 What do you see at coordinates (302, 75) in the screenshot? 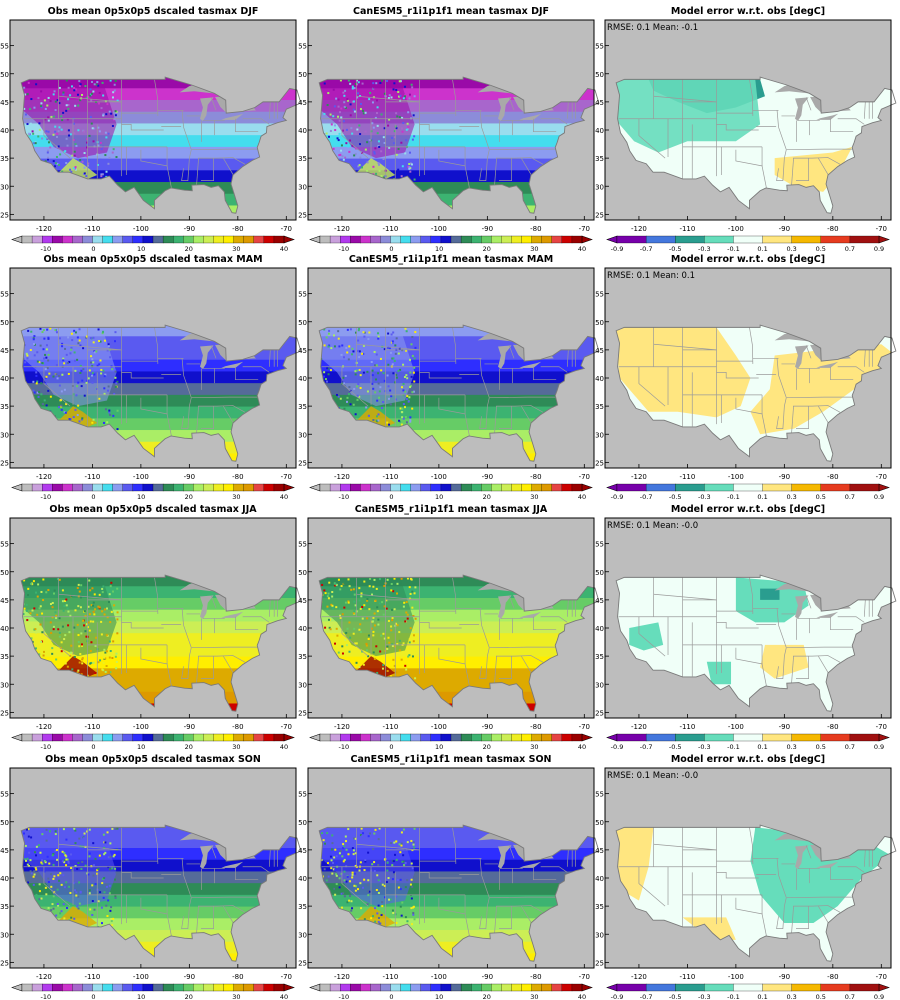
I see `y-tick-label: 50` at bounding box center [302, 75].